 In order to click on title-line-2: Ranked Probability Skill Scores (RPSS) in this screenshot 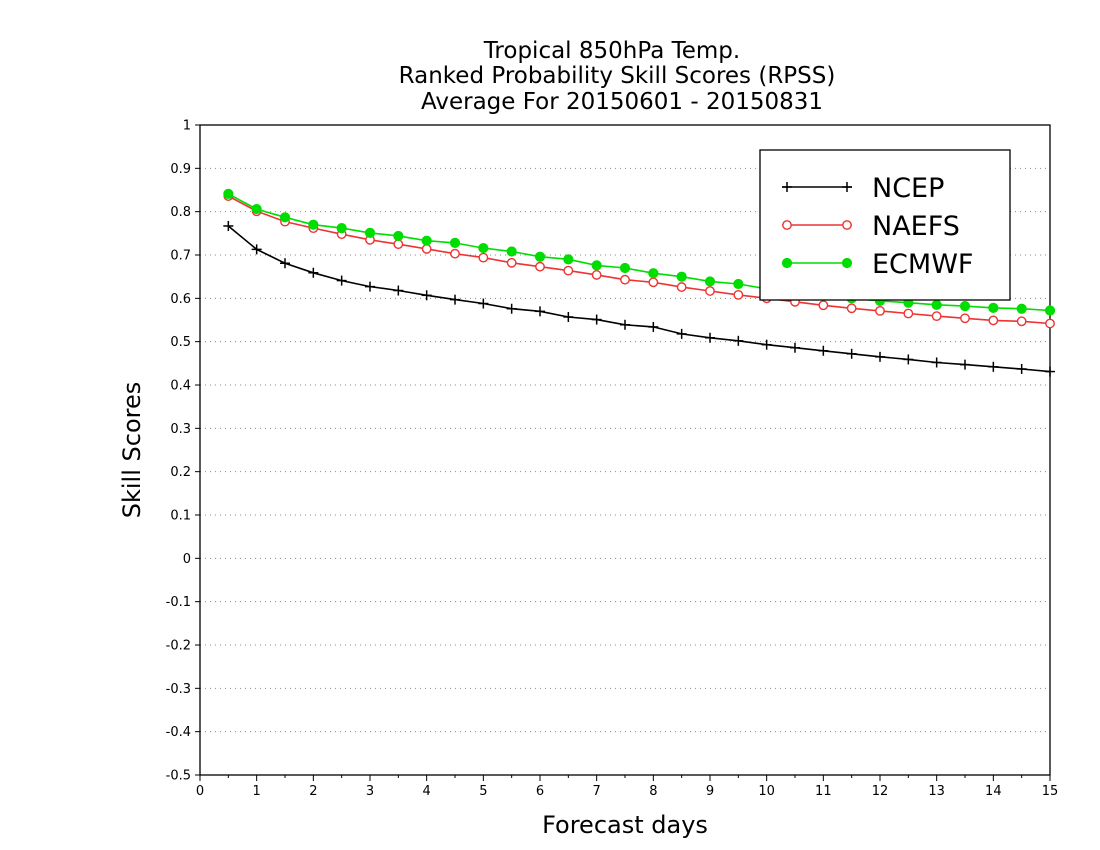, I will do `click(617, 76)`.